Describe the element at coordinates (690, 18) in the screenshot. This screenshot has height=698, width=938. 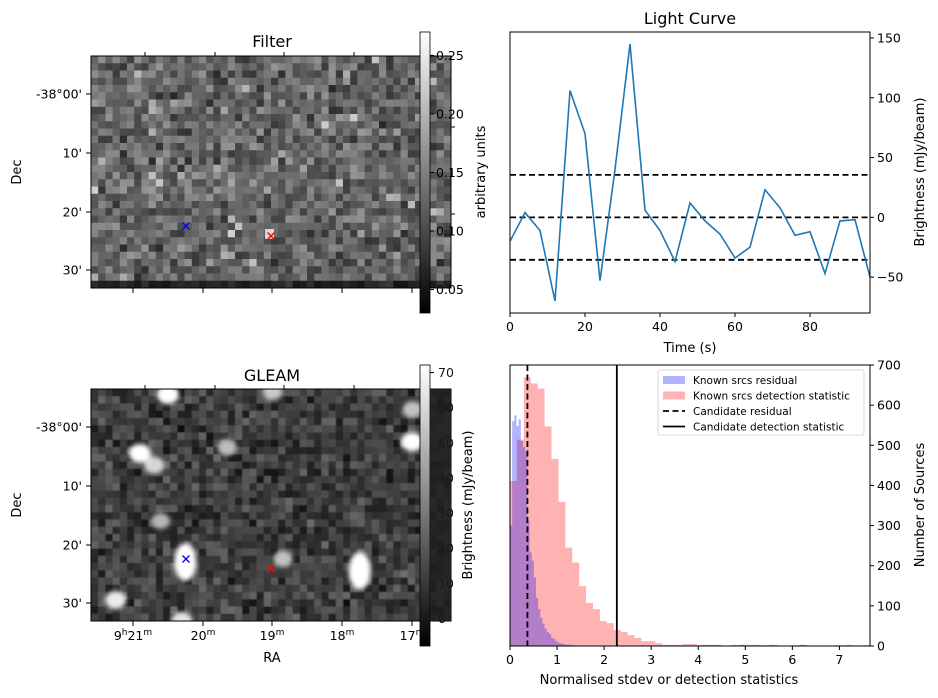
I see `light-curve-title: Light Curve` at that location.